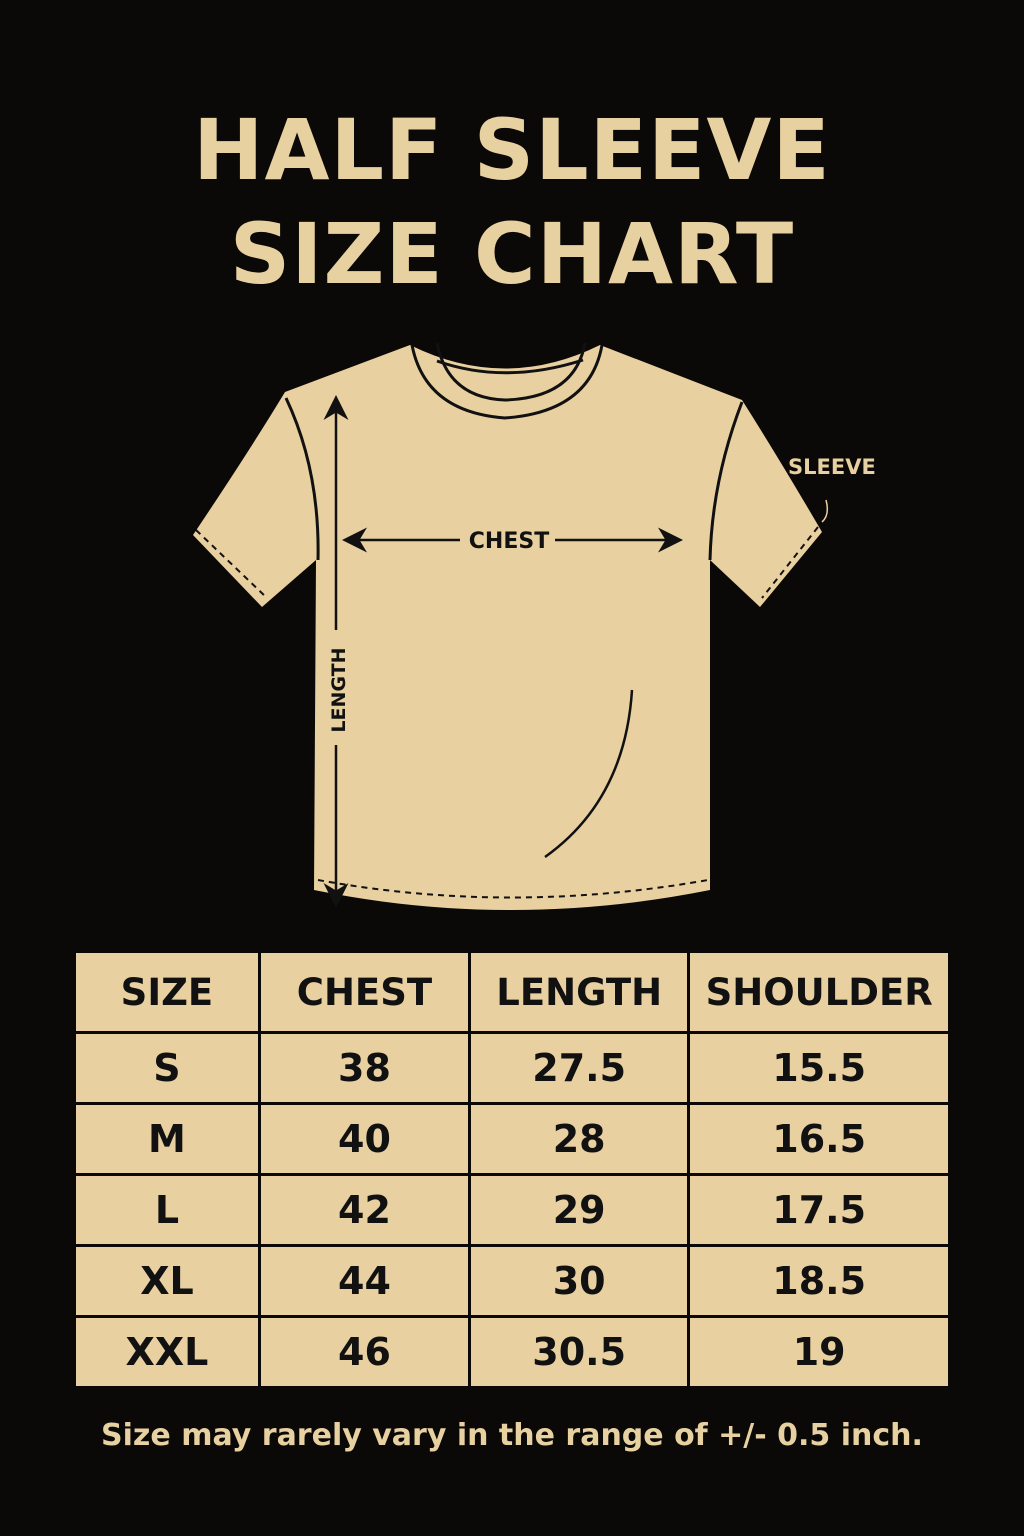 Image resolution: width=1024 pixels, height=1536 pixels. What do you see at coordinates (819, 1281) in the screenshot?
I see `table-cell: 18.5` at bounding box center [819, 1281].